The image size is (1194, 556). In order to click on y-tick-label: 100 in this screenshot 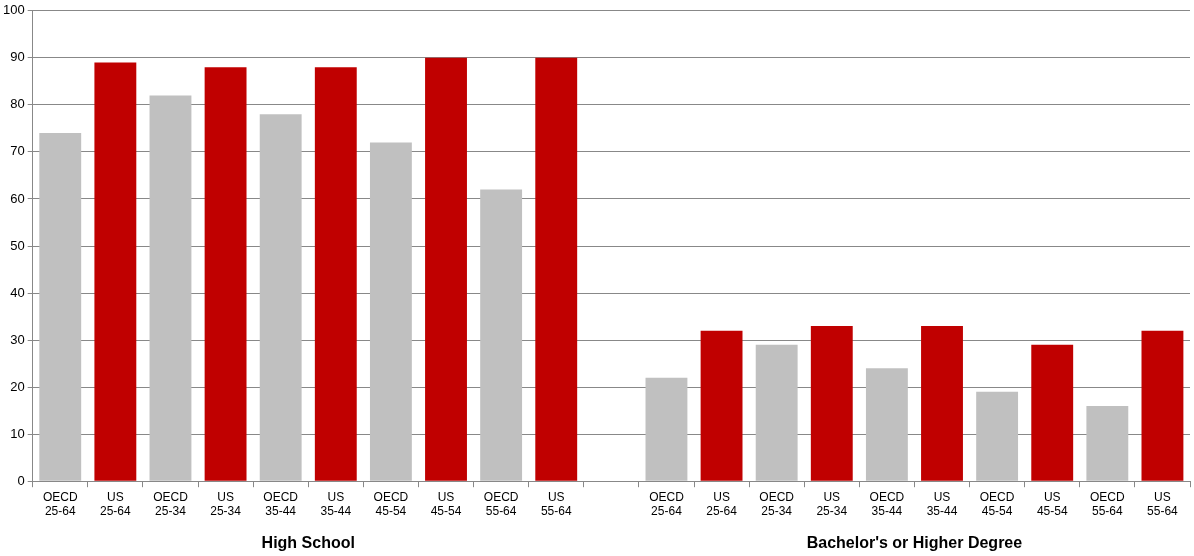, I will do `click(13, 10)`.